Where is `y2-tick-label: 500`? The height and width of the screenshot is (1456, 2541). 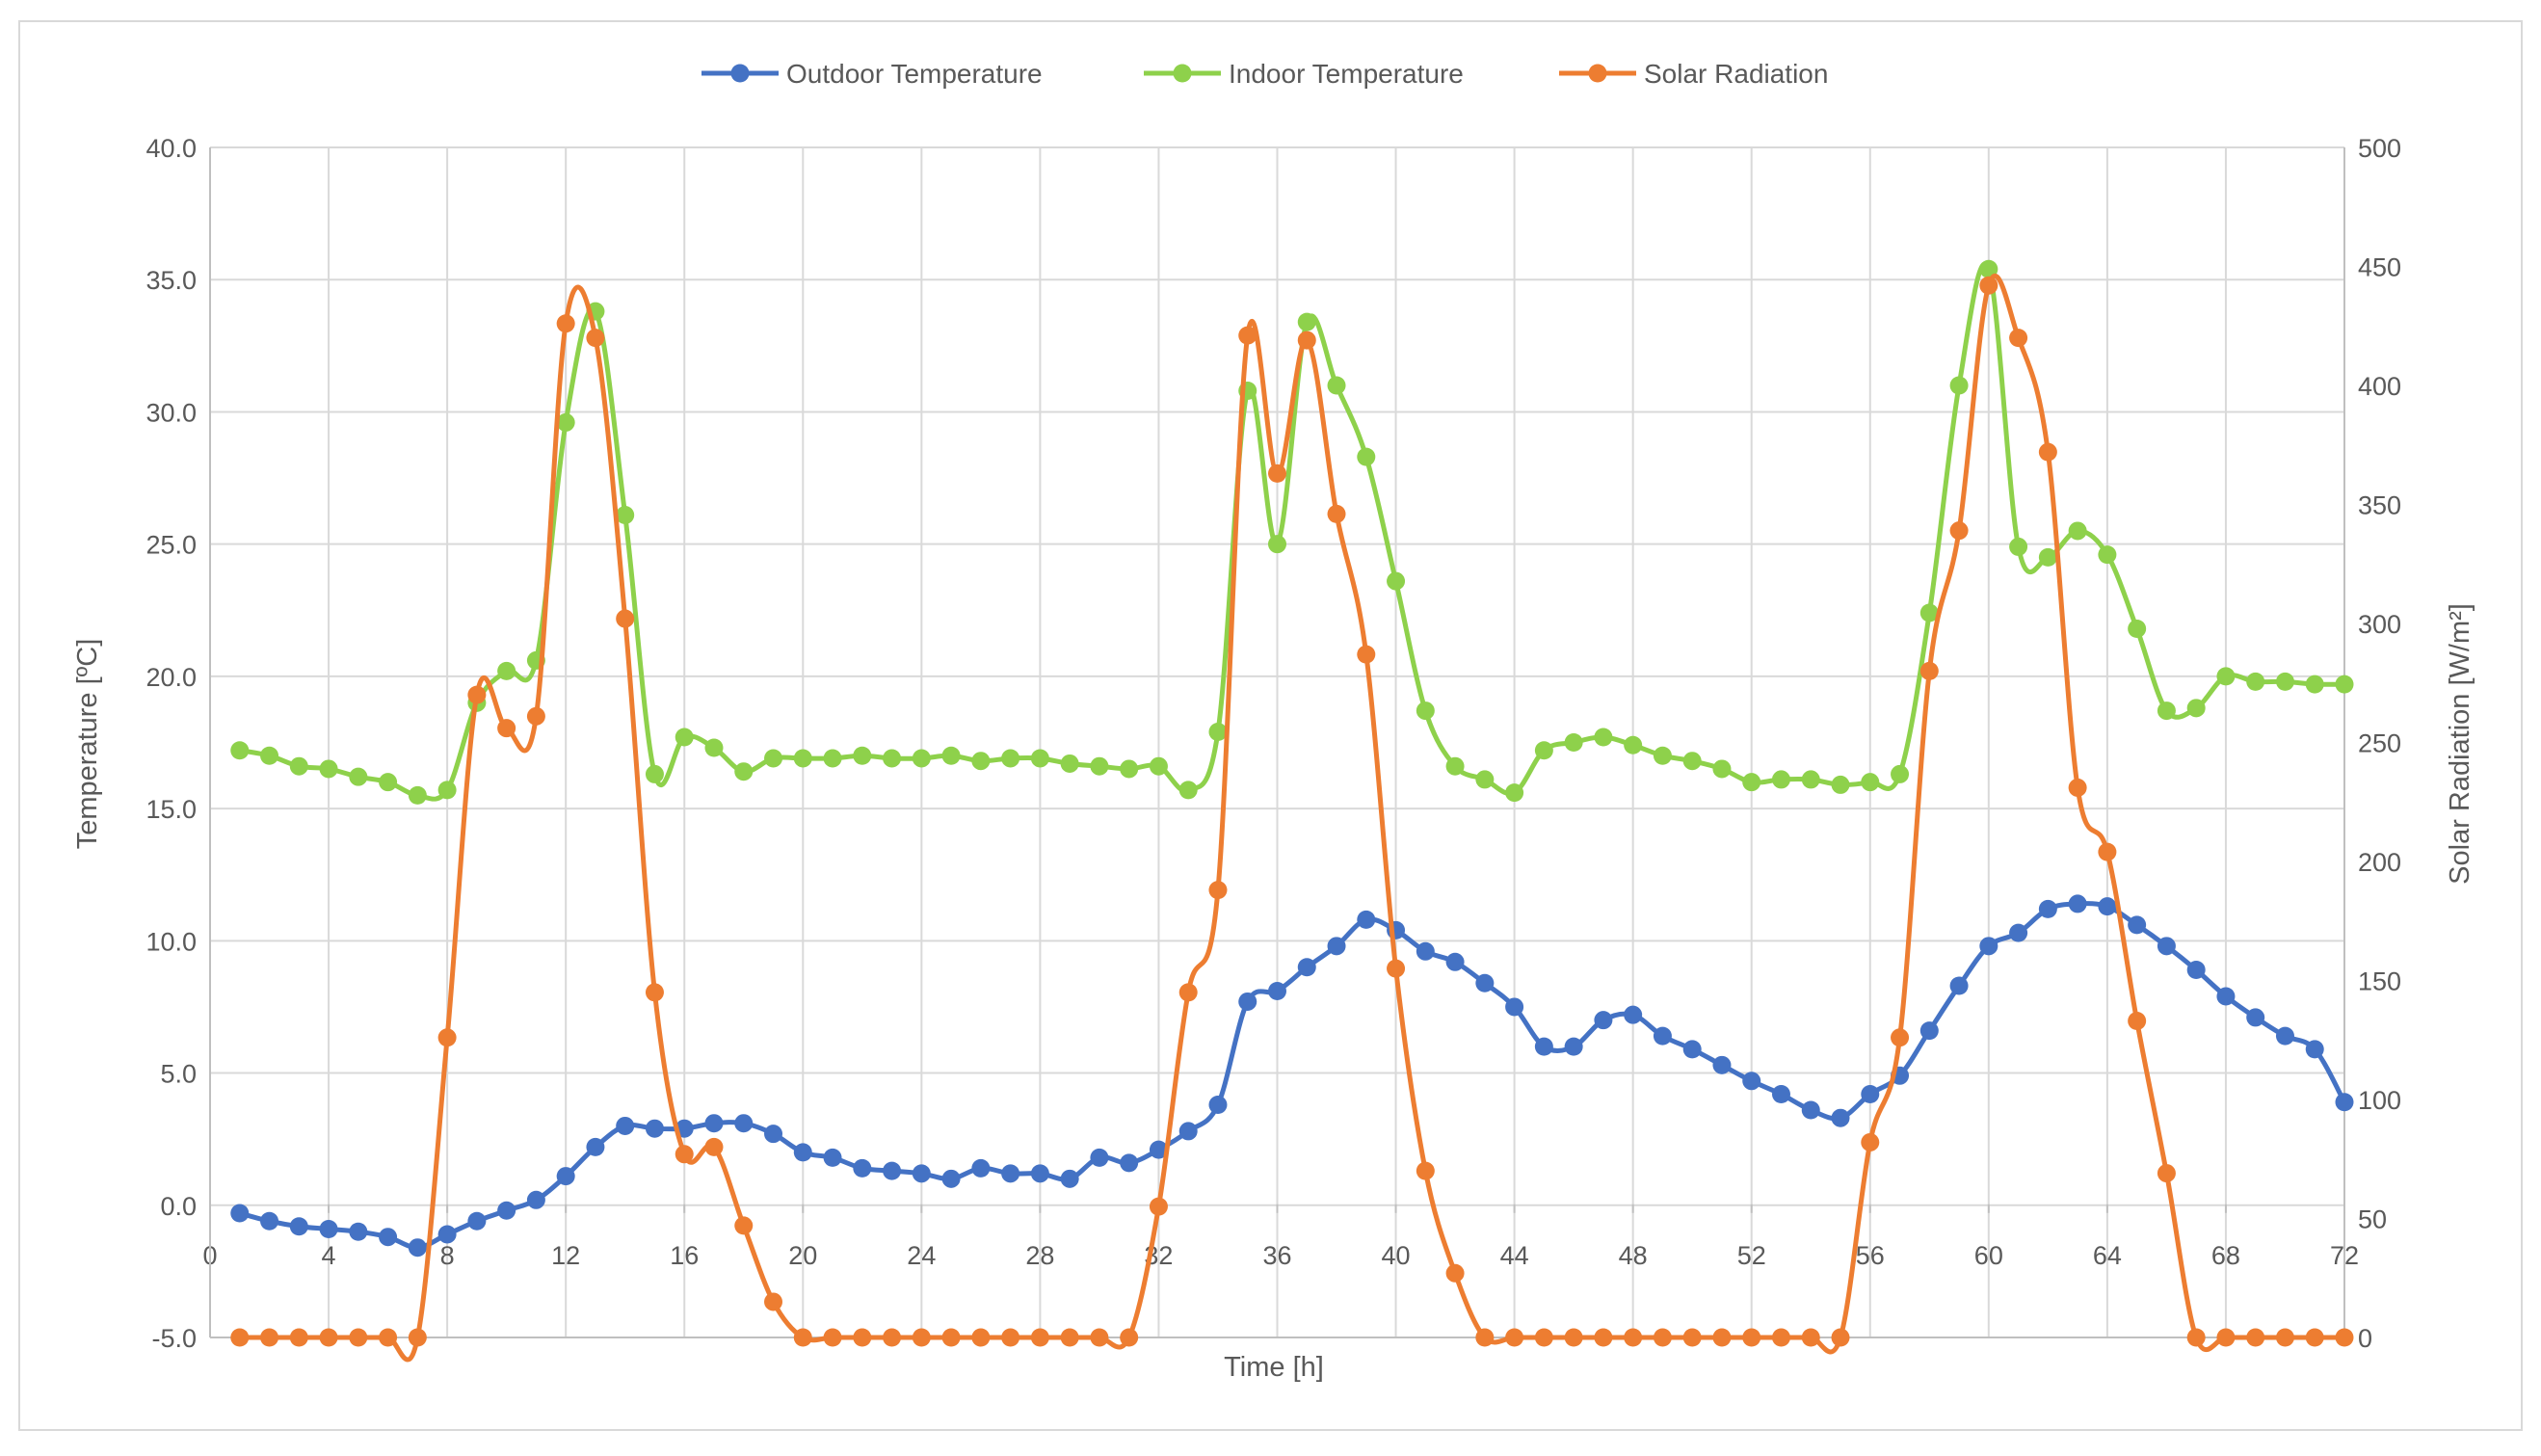
y2-tick-label: 500 is located at coordinates (2380, 149).